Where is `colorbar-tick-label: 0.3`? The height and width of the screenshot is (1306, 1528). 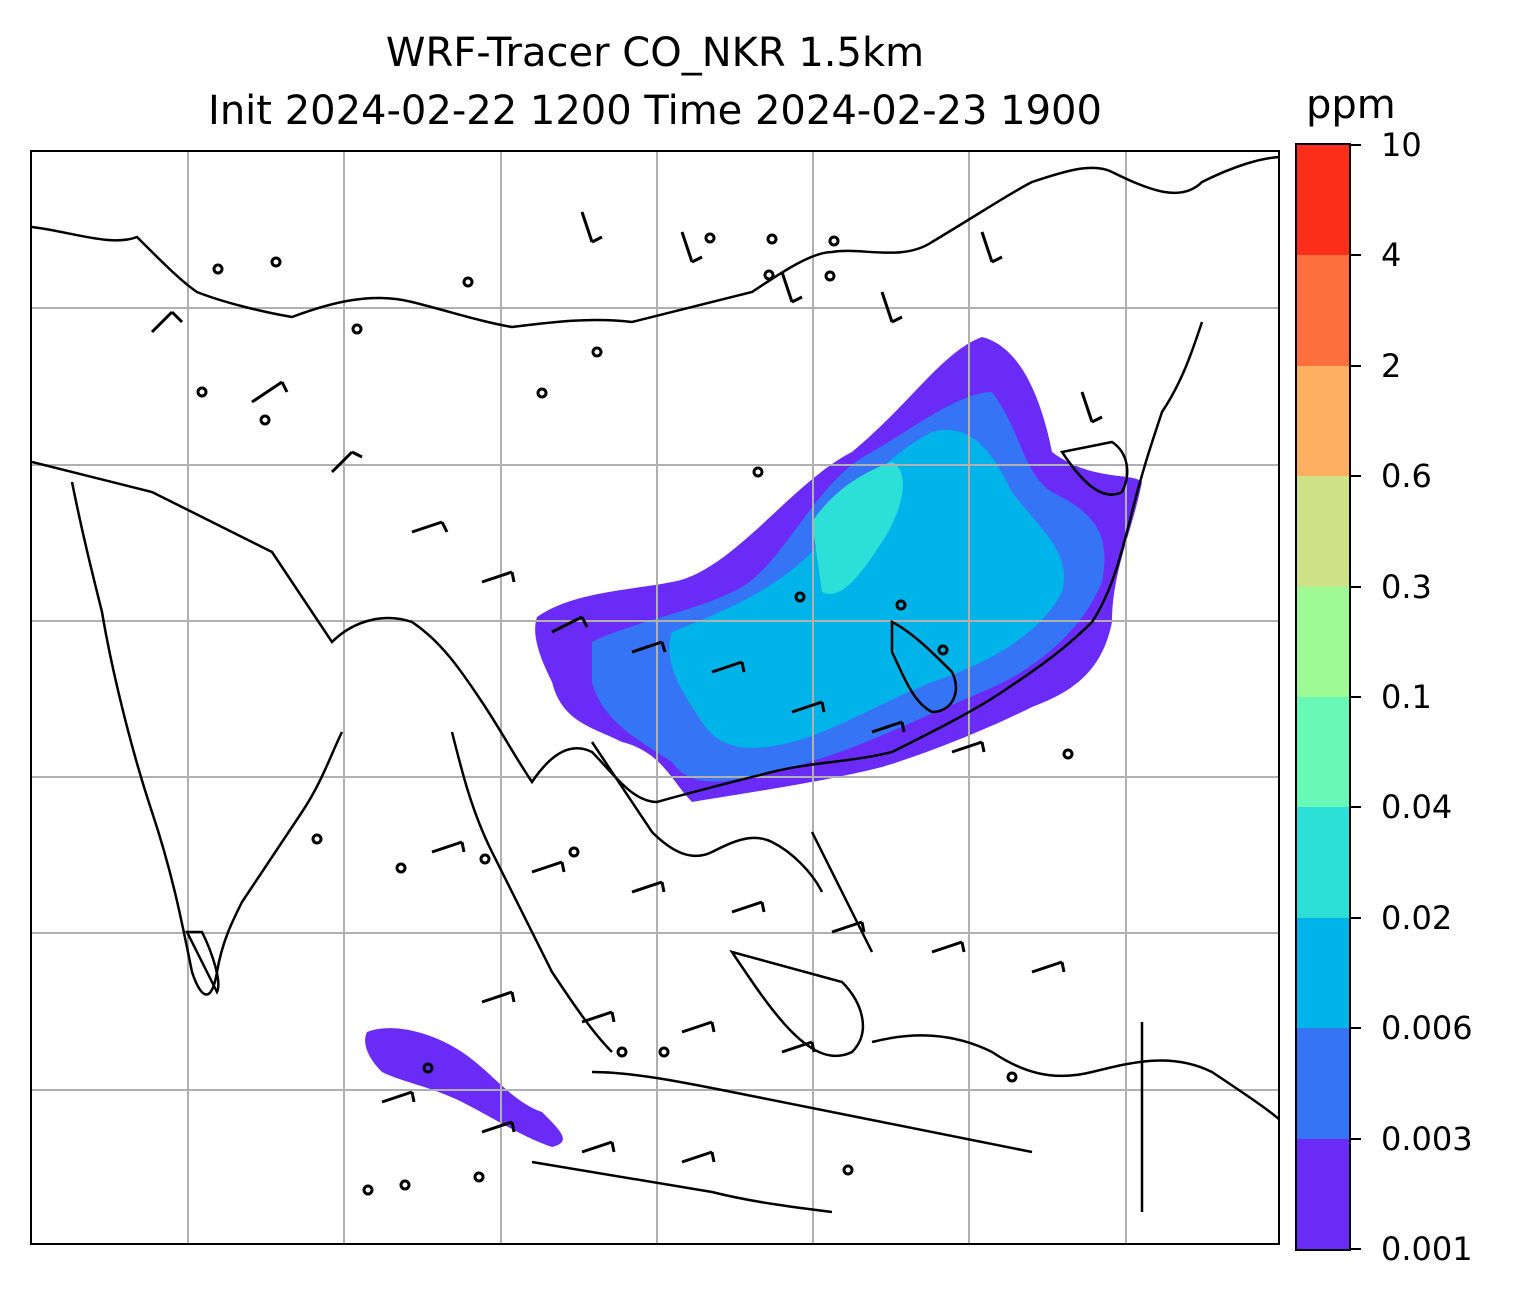
colorbar-tick-label: 0.3 is located at coordinates (1406, 586).